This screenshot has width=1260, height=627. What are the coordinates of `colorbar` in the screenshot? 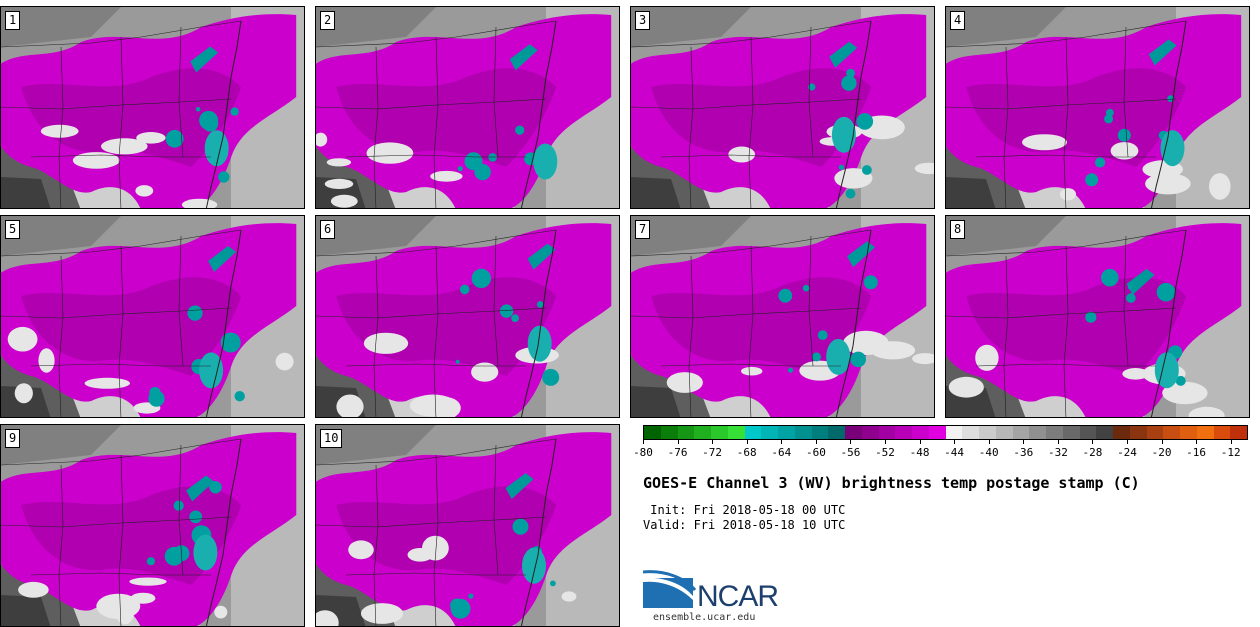 It's located at (945, 432).